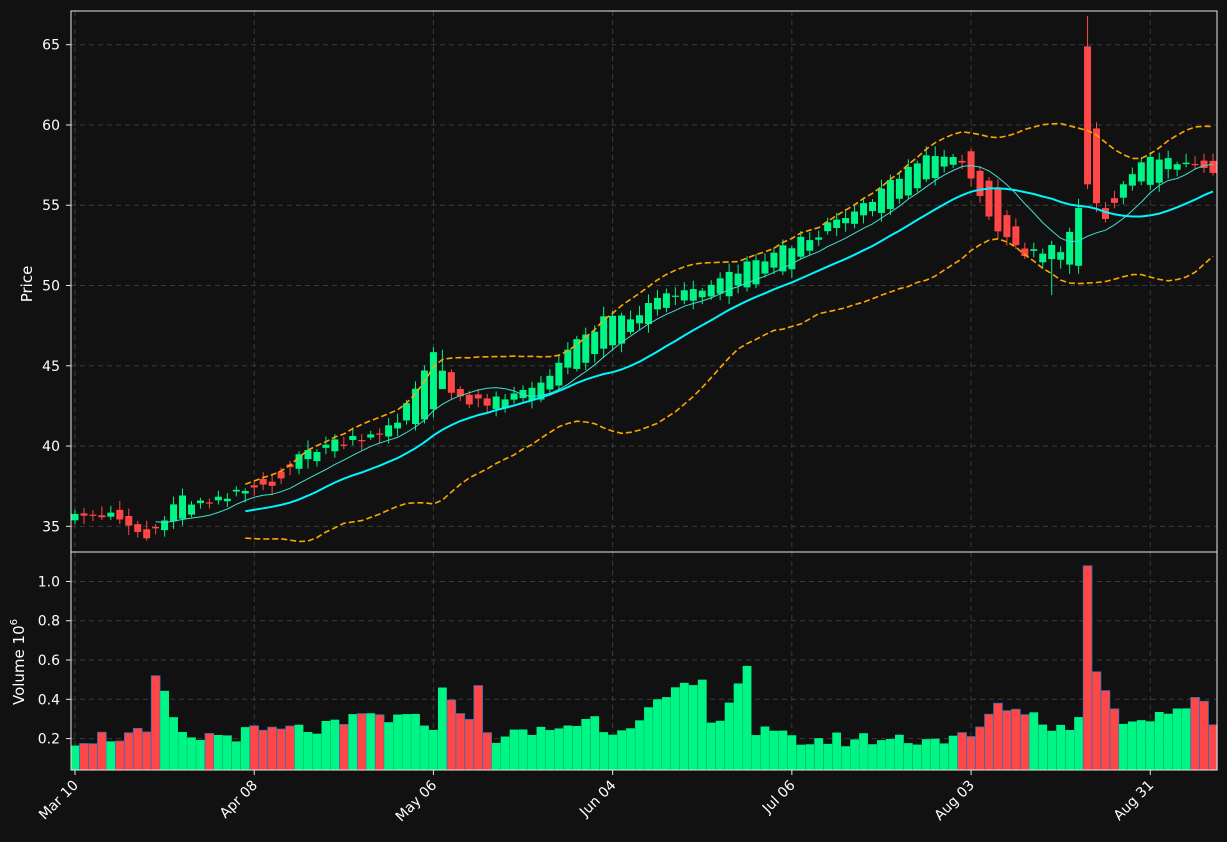  Describe the element at coordinates (49, 582) in the screenshot. I see `volume-tick-label: 1.0` at that location.